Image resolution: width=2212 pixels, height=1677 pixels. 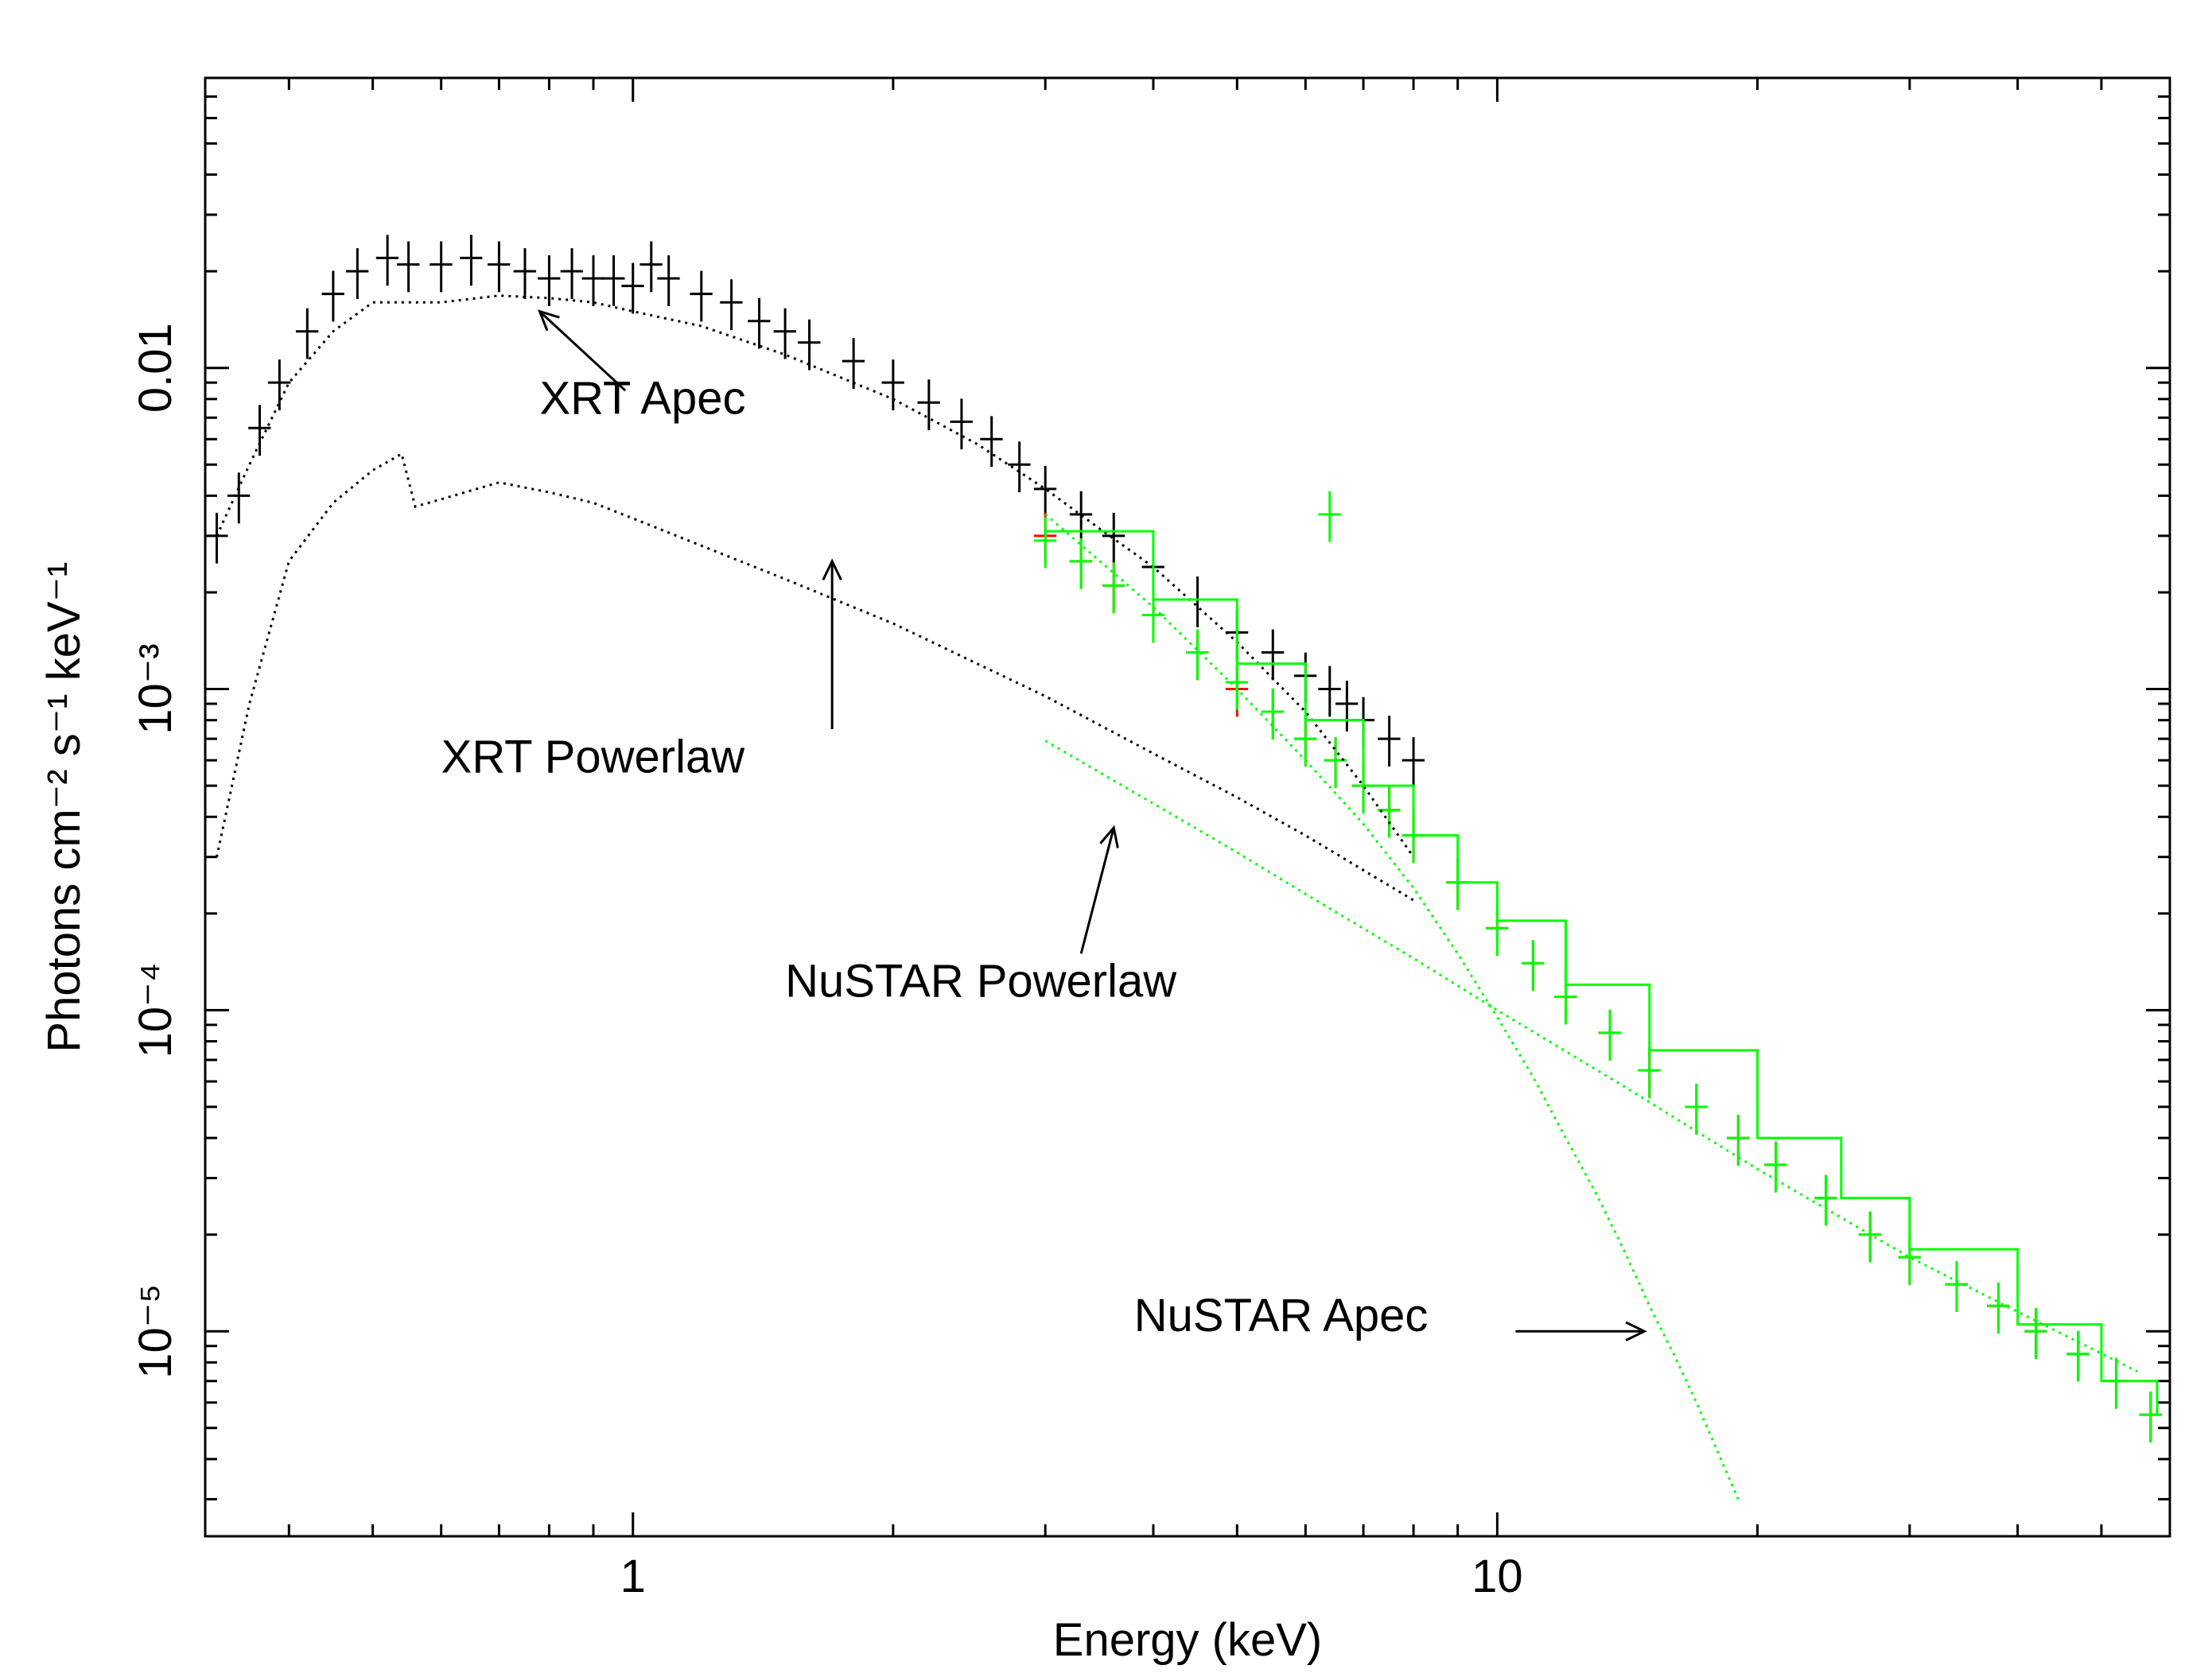 What do you see at coordinates (582, 350) in the screenshot?
I see `xrt-apec-arrow` at bounding box center [582, 350].